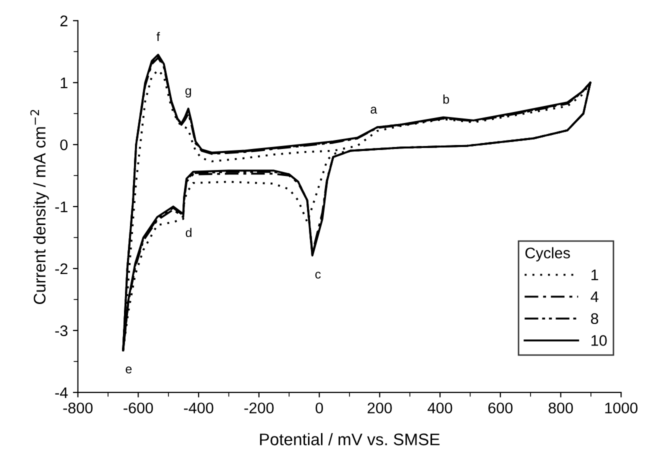 The image size is (649, 459). What do you see at coordinates (158, 37) in the screenshot?
I see `annotation: f` at bounding box center [158, 37].